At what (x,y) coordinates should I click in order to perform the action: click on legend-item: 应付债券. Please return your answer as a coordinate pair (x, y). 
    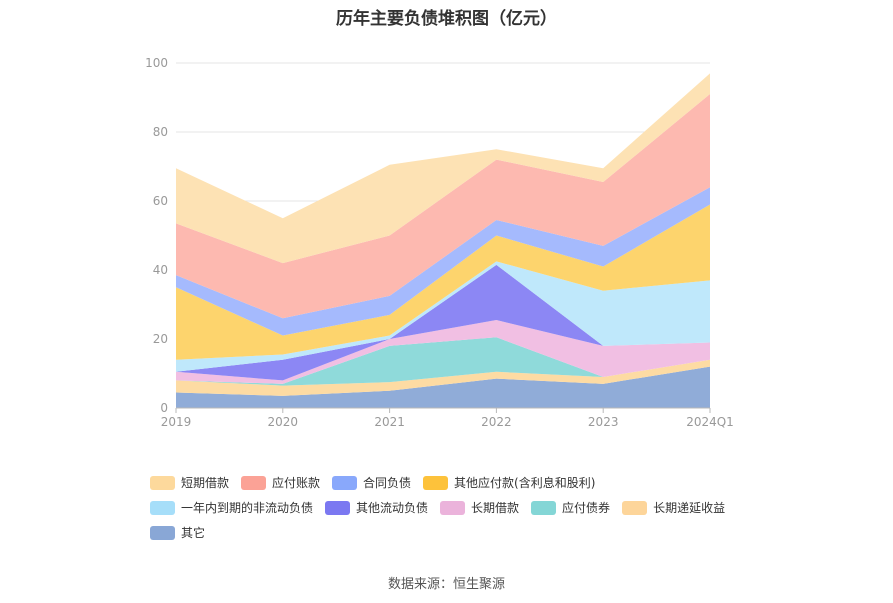
    Looking at the image, I should click on (570, 507).